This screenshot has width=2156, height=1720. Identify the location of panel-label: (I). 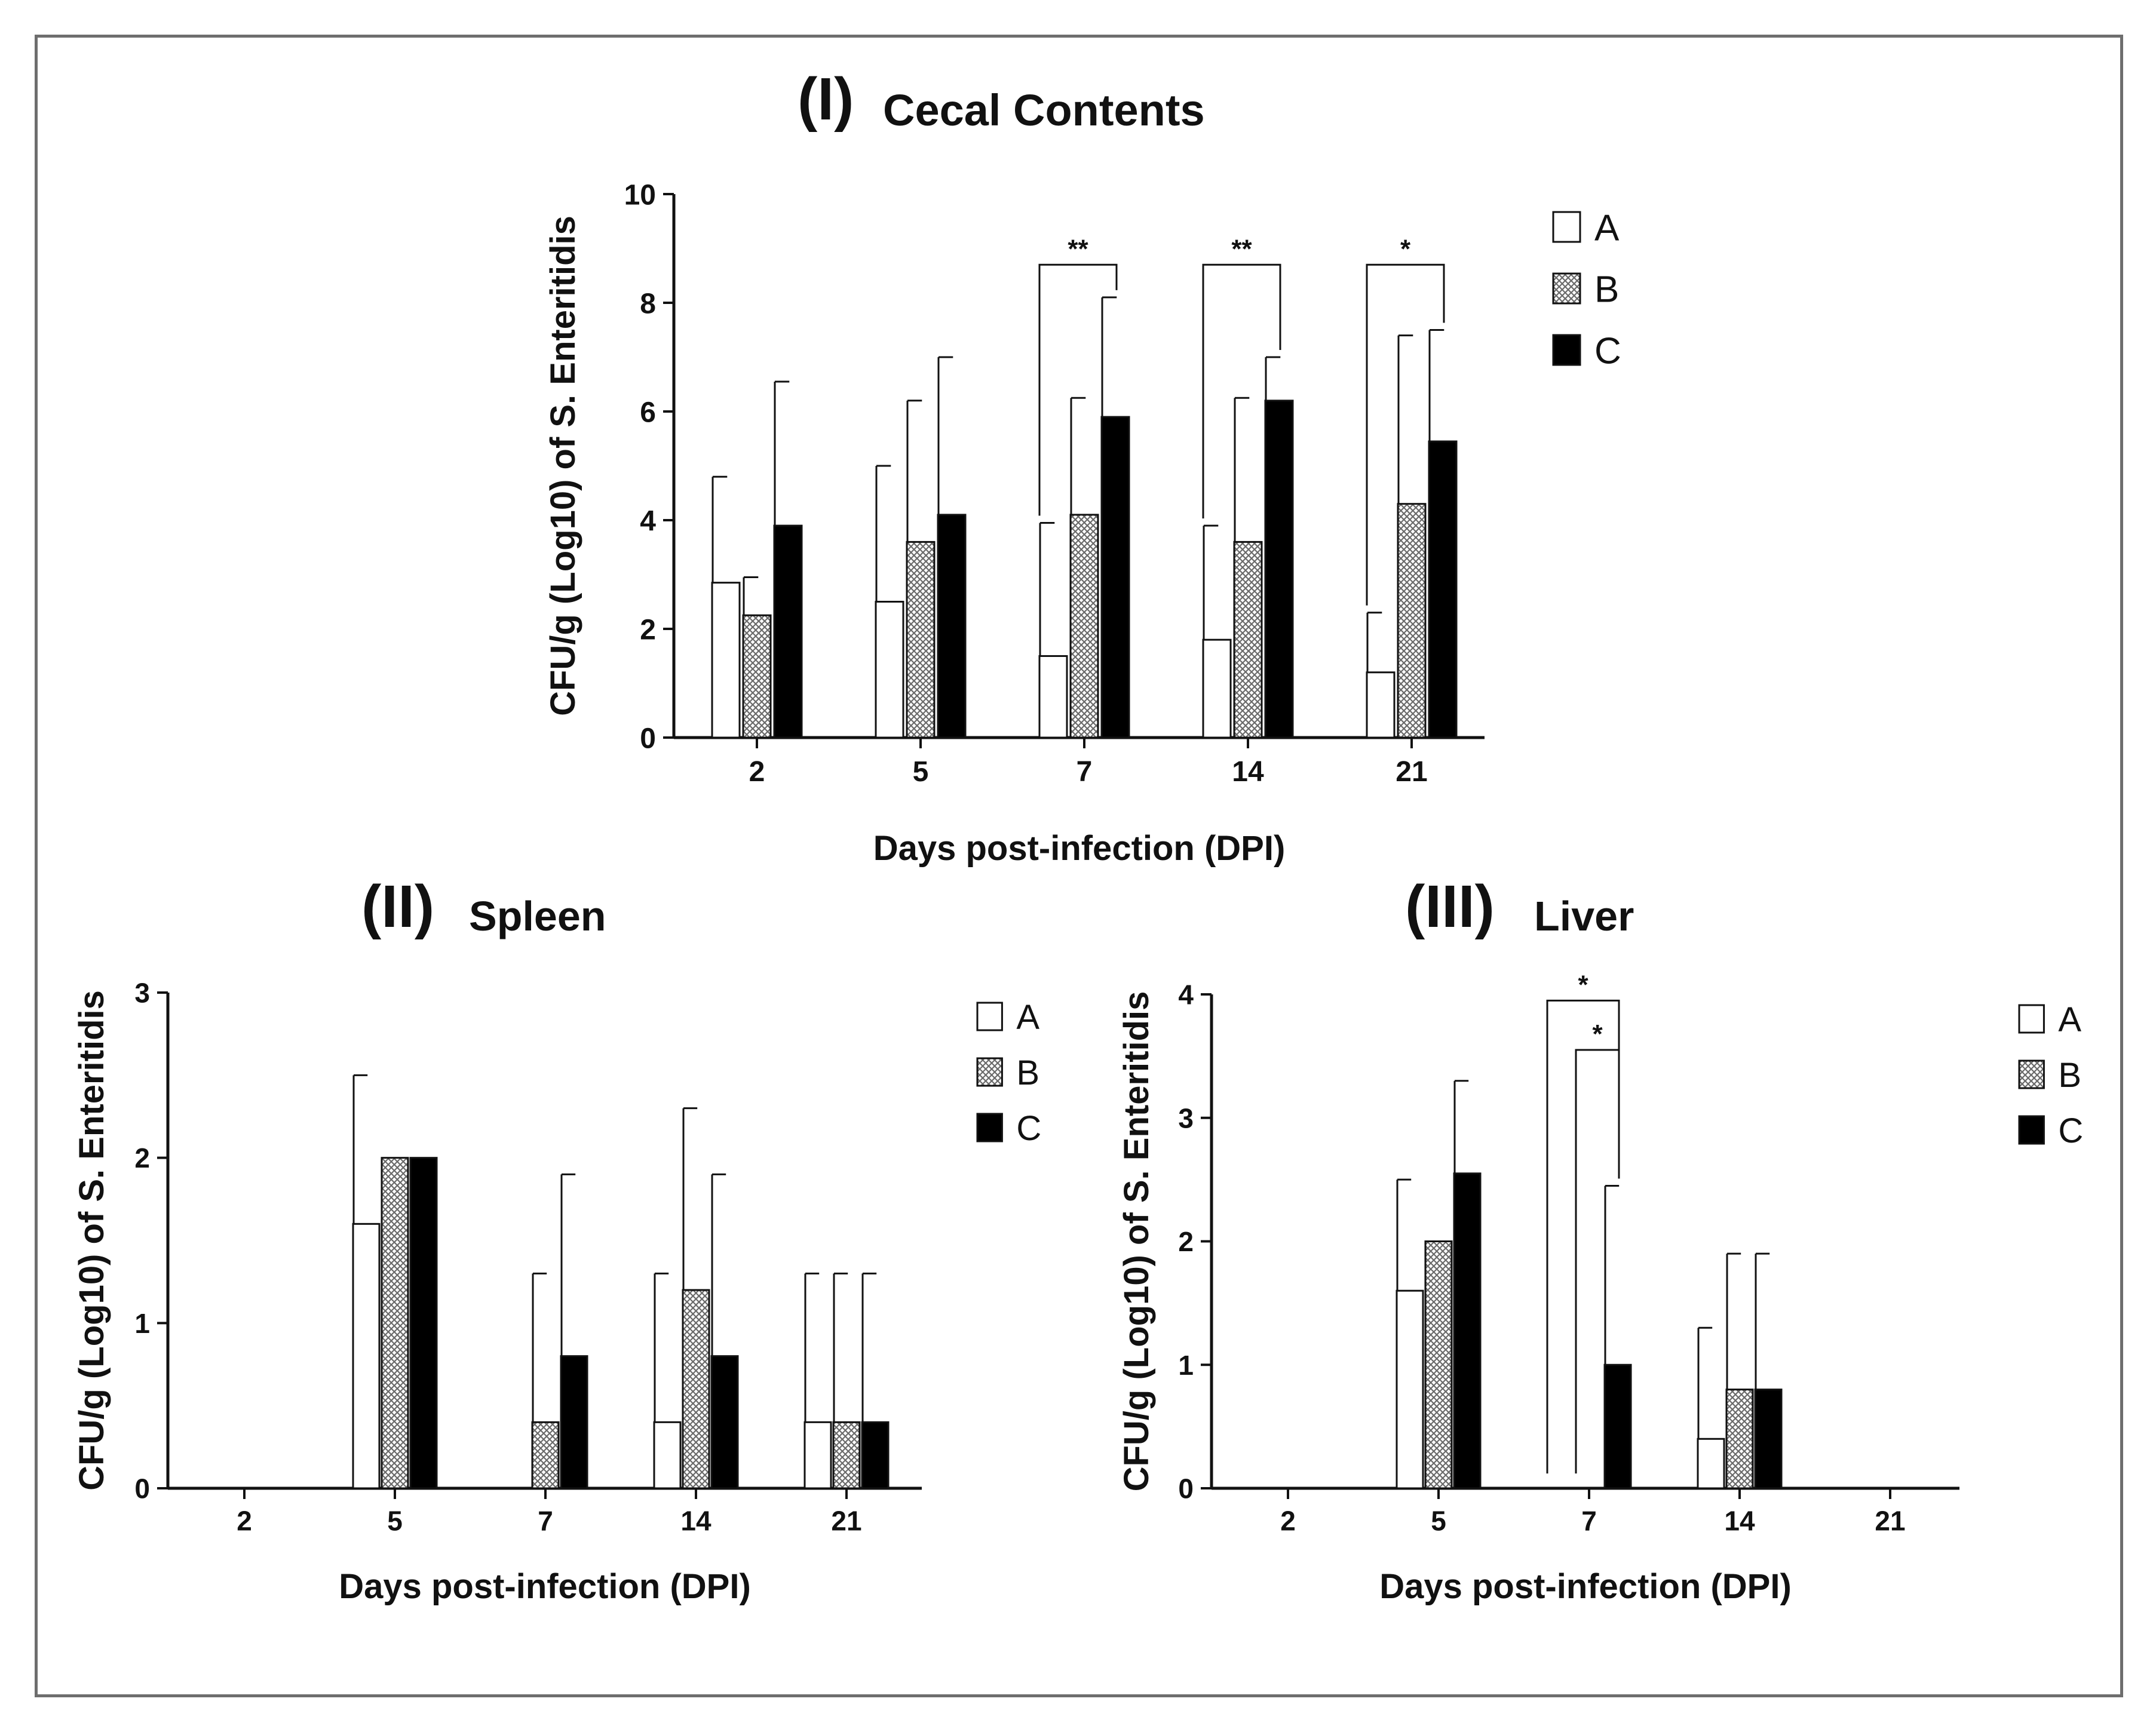
(826, 99).